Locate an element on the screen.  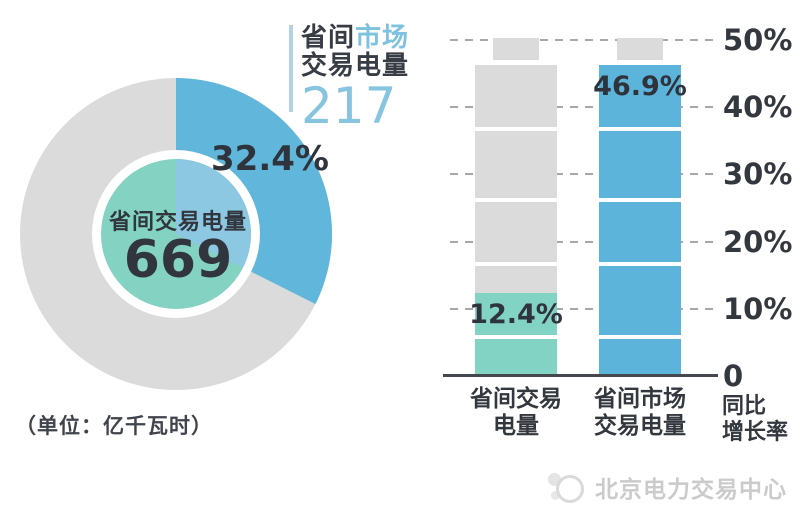
y-tick-label: 50% is located at coordinates (758, 40).